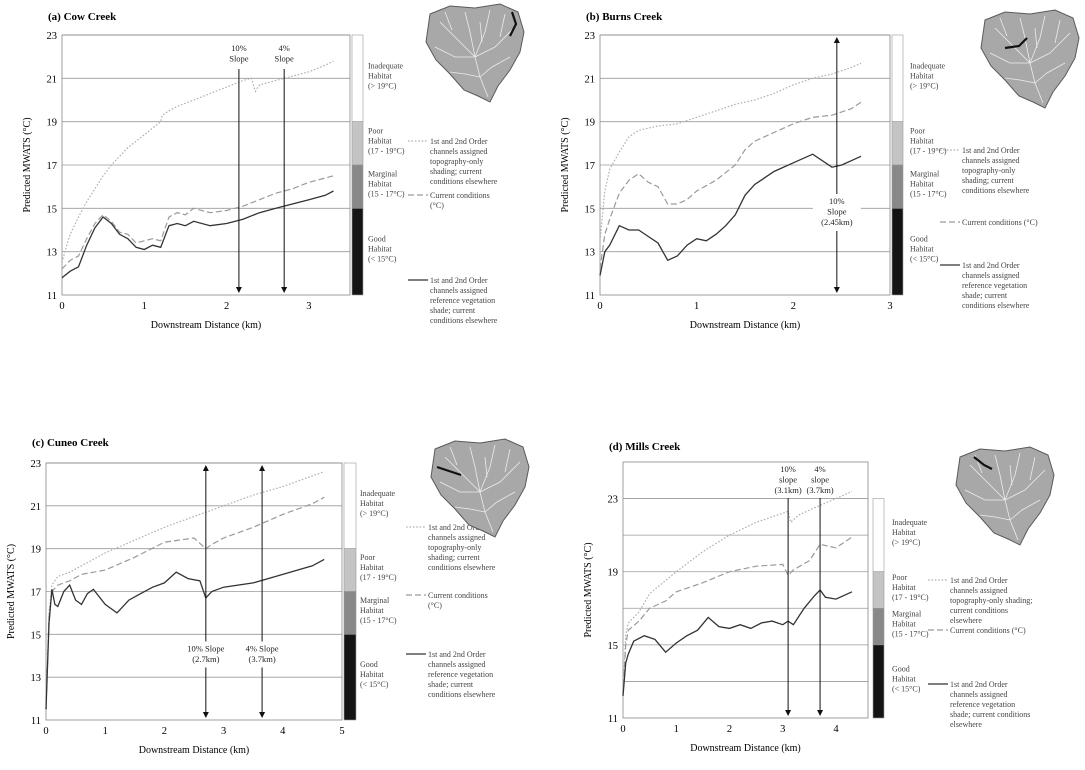 The width and height of the screenshot is (1085, 770). Describe the element at coordinates (239, 59) in the screenshot. I see `slope-annotation: Slope` at that location.